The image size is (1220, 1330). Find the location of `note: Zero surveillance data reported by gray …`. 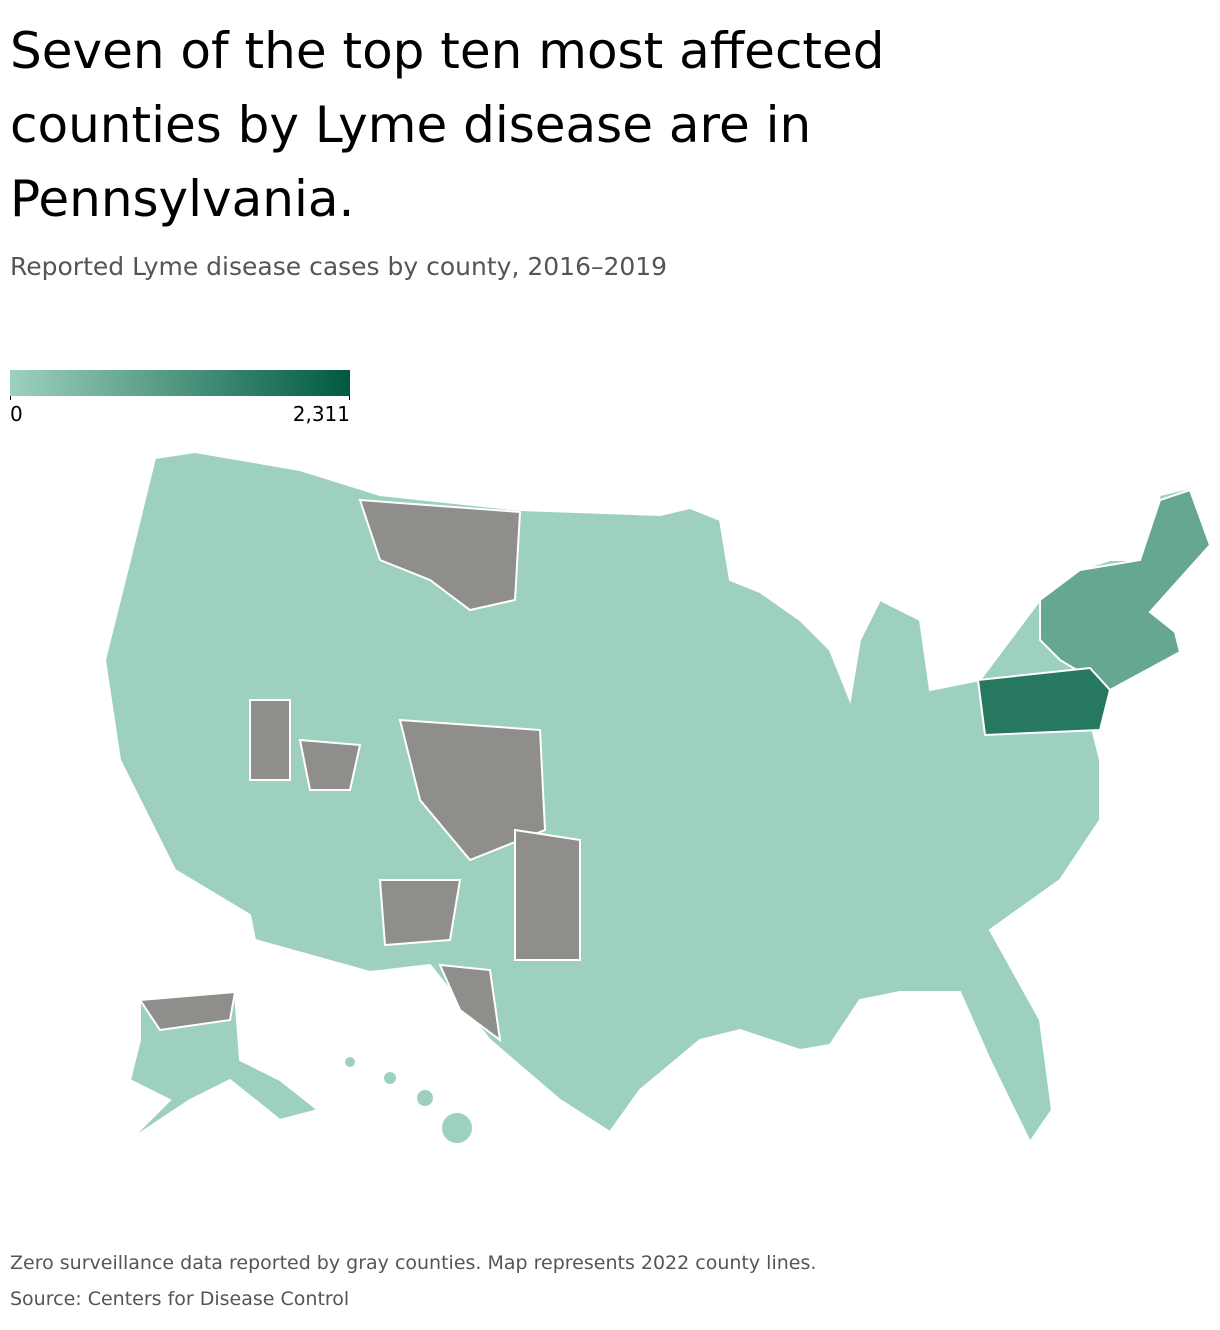

note: Zero surveillance data reported by gray … is located at coordinates (413, 1263).